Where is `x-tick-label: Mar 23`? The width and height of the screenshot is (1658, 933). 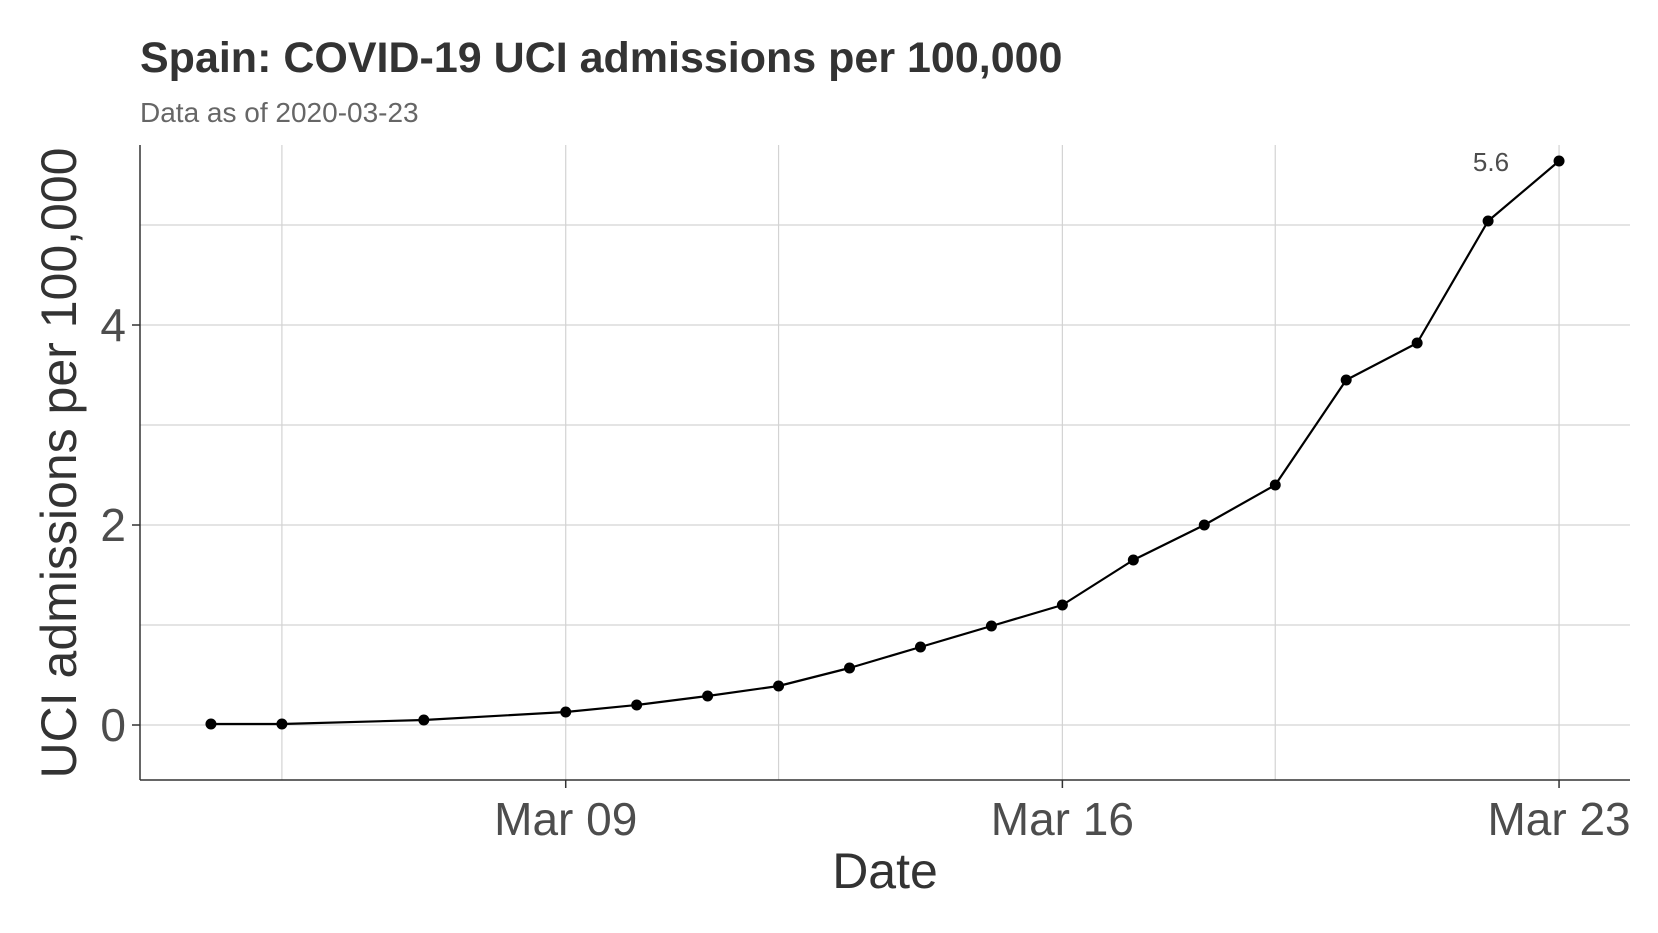
x-tick-label: Mar 23 is located at coordinates (1558, 819).